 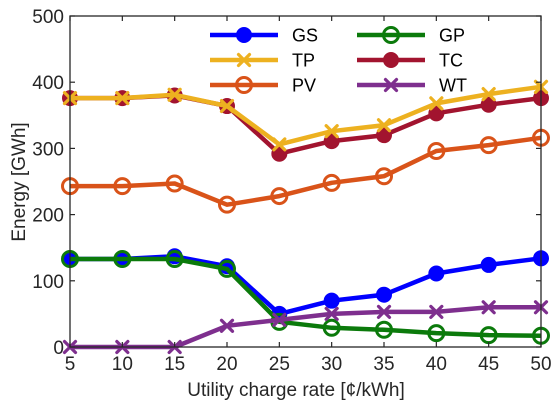 What do you see at coordinates (48, 282) in the screenshot?
I see `y-tick-label: 100` at bounding box center [48, 282].